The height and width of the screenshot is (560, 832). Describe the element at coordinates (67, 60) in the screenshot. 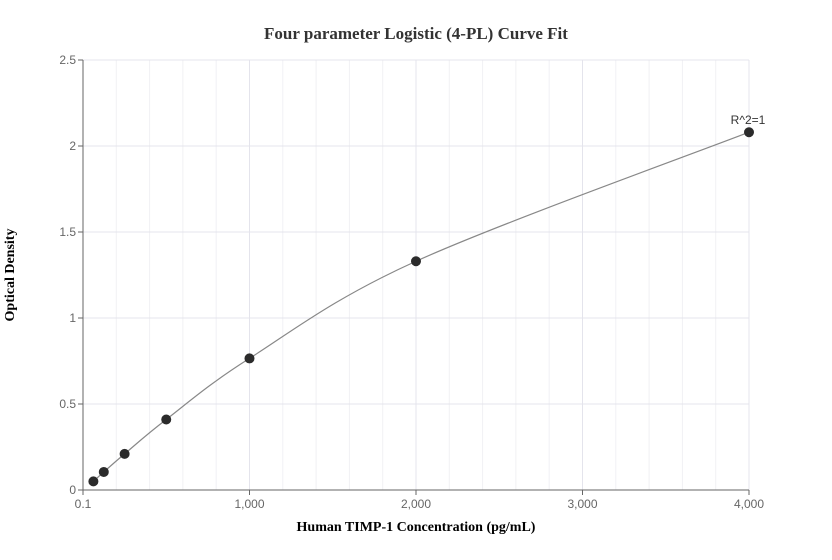

I see `y-tick-label: 2.5` at that location.